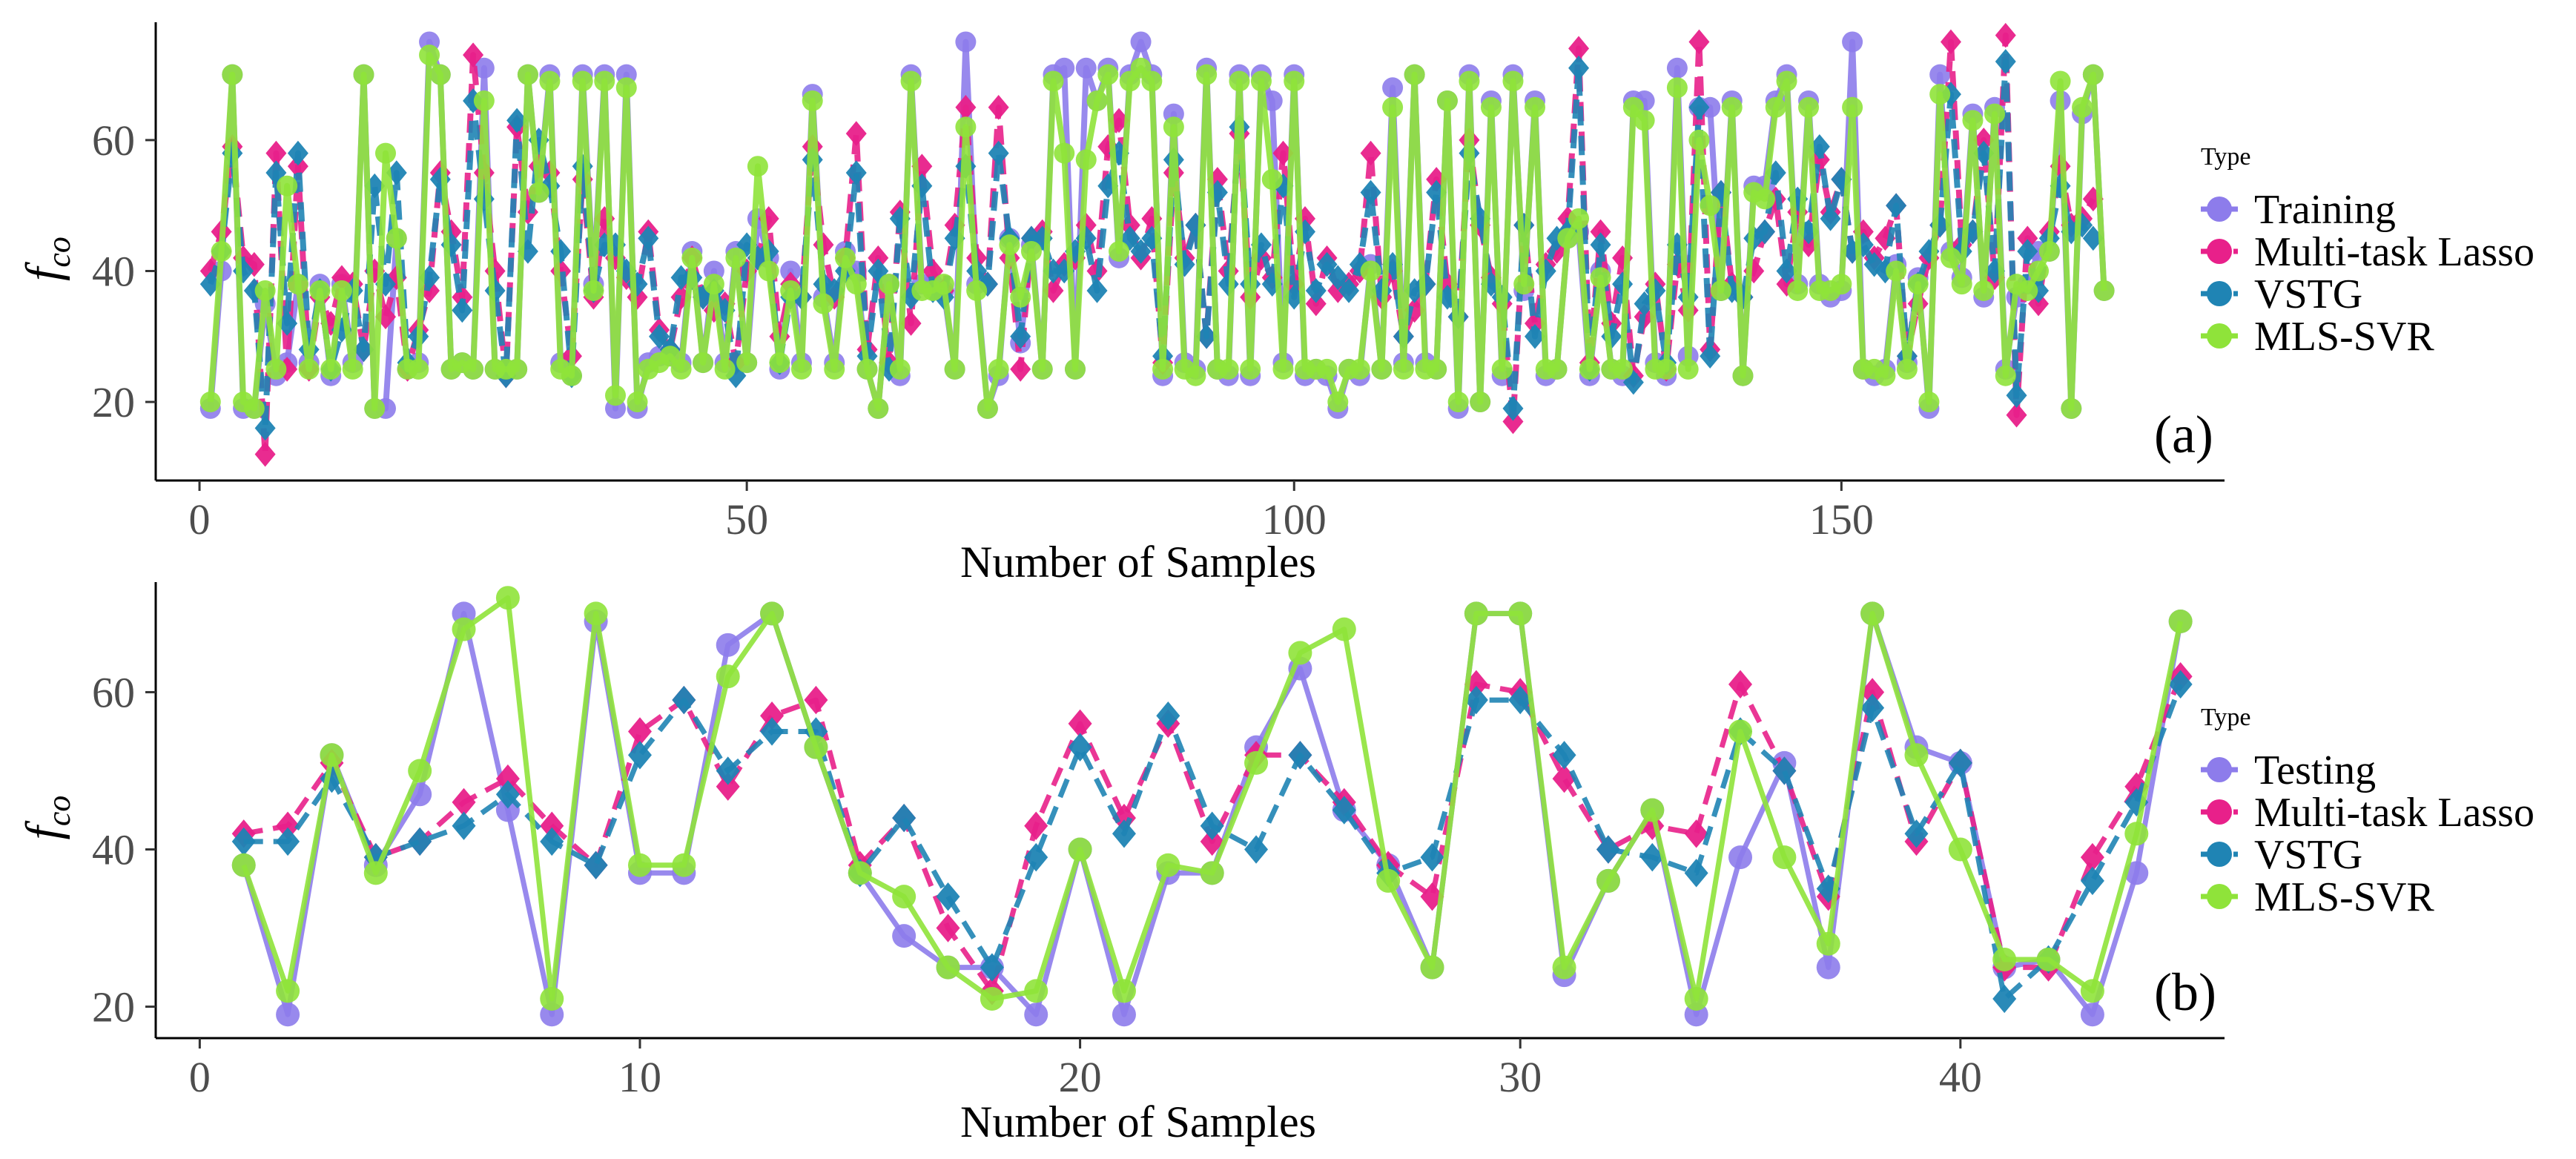  I want to click on legend-item: VSTG, so click(2281, 855).